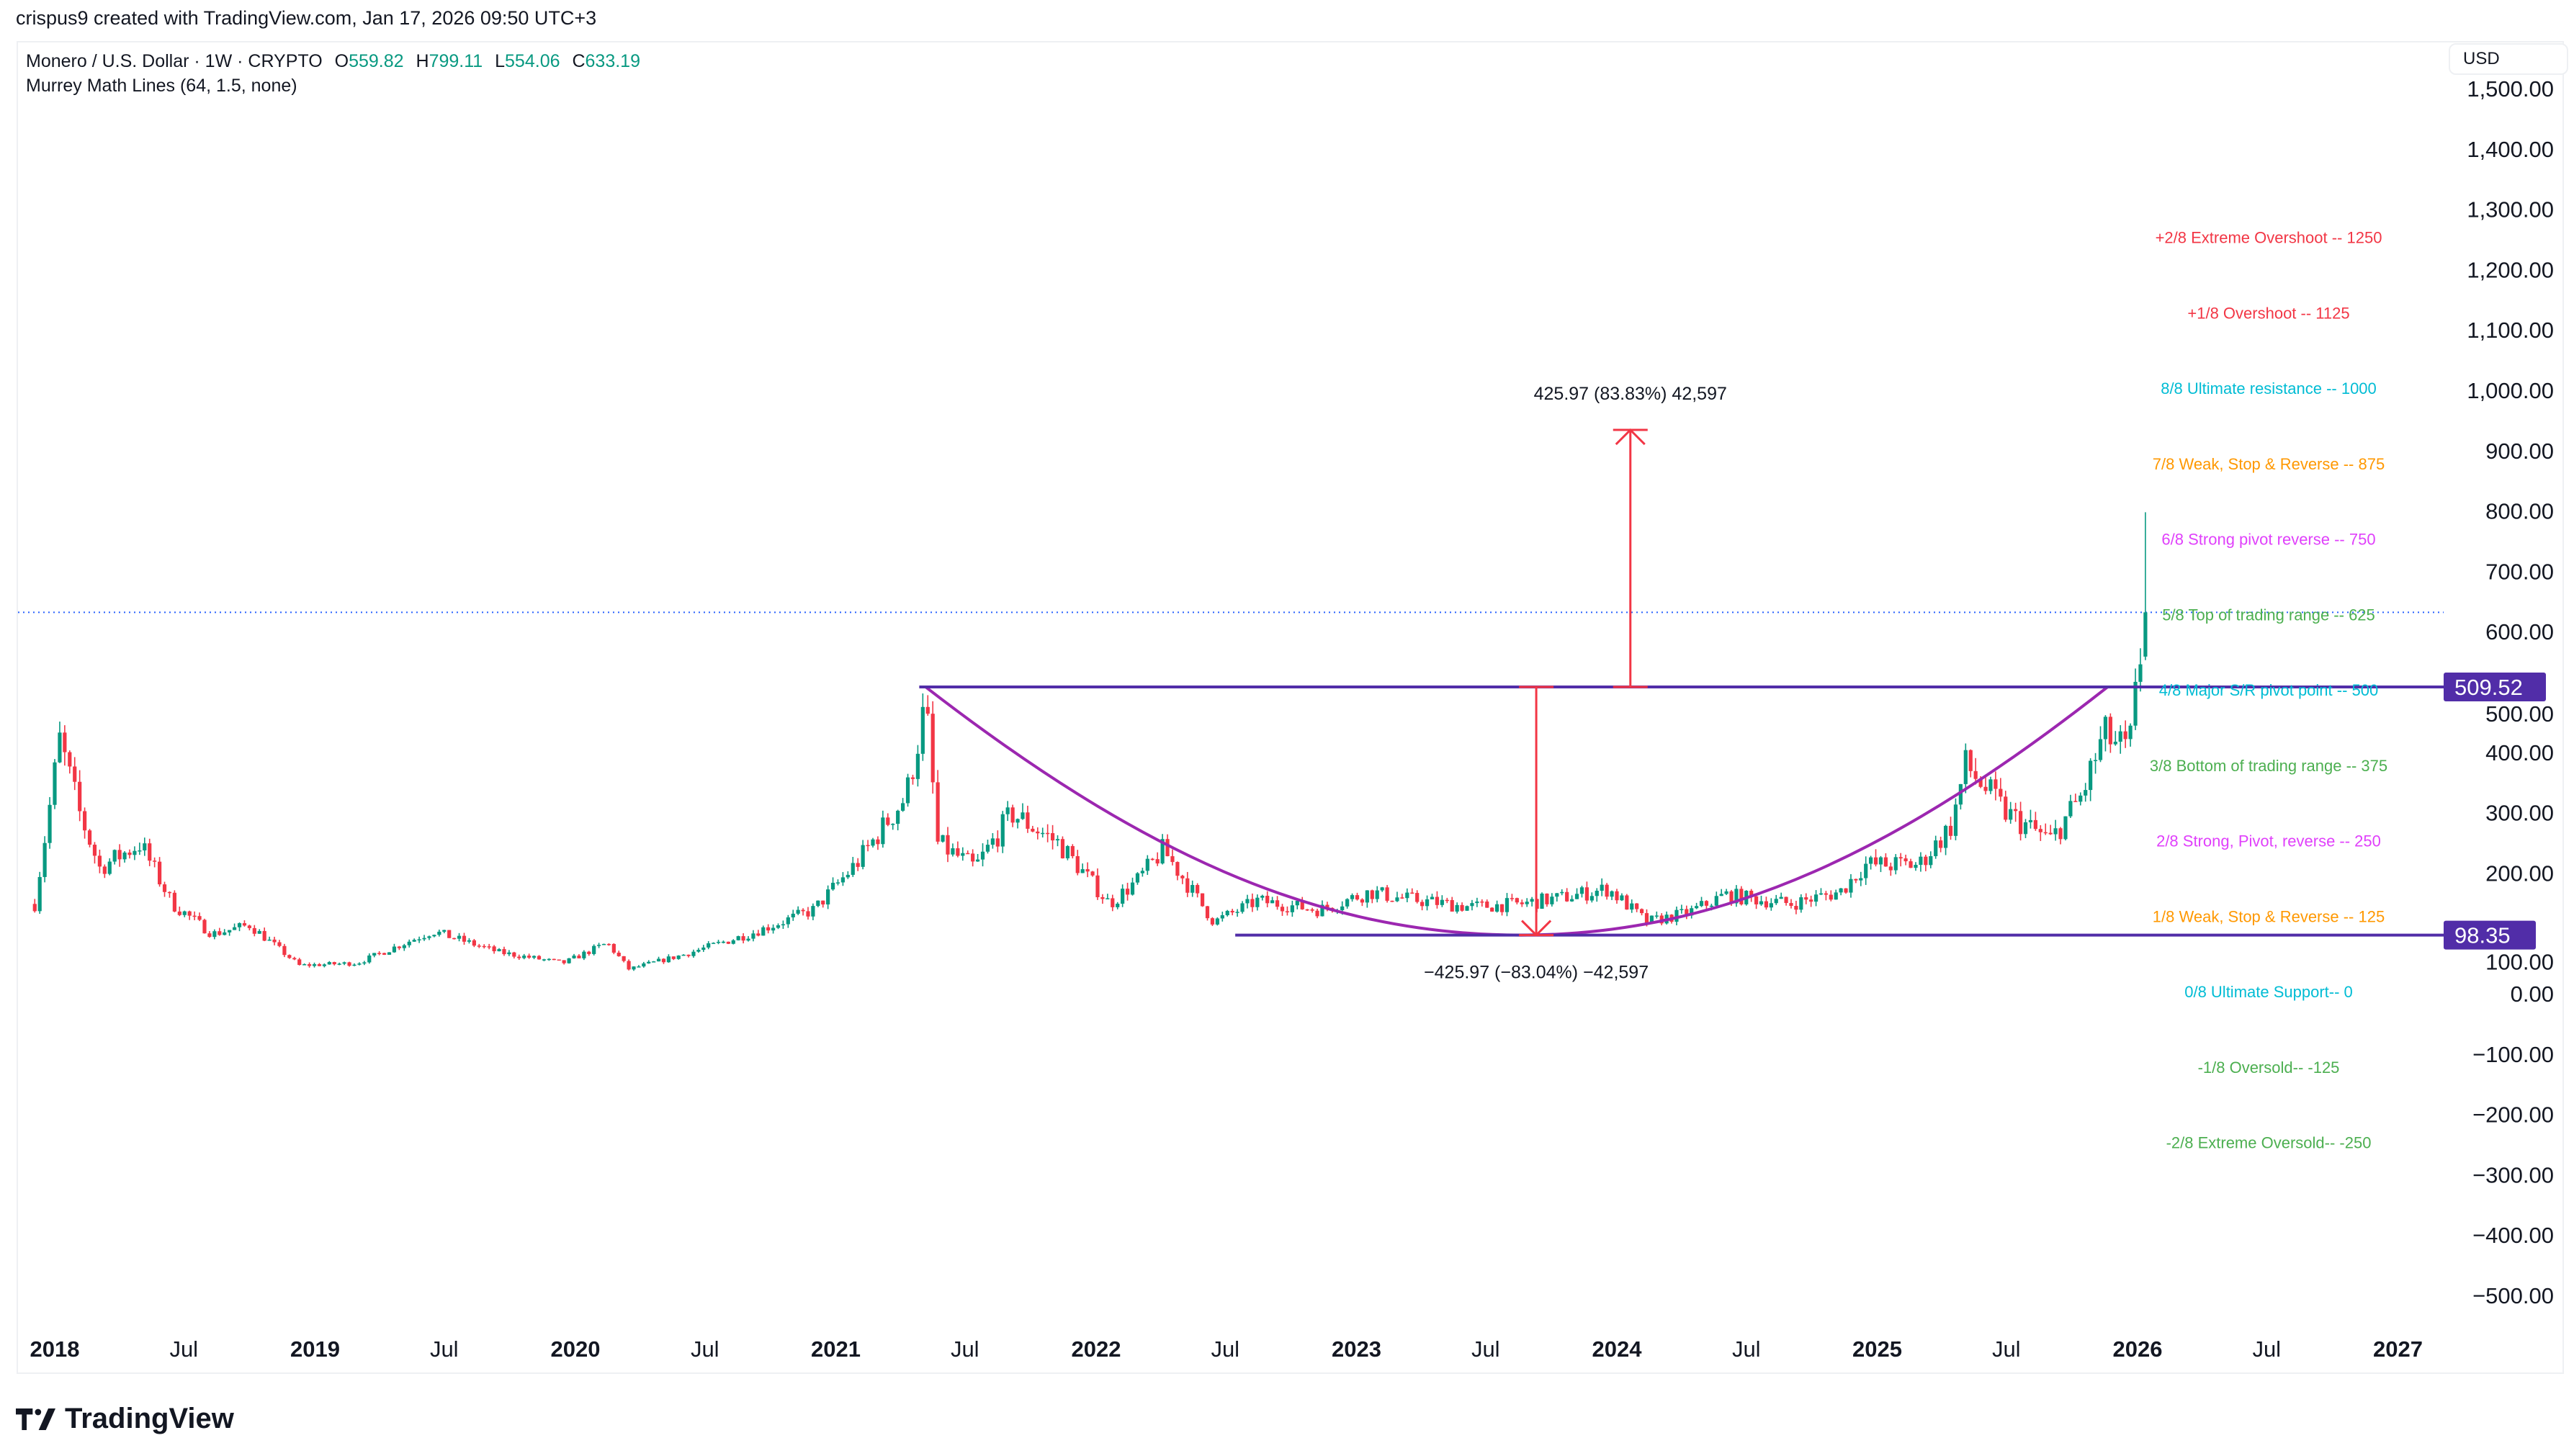  I want to click on currency-button: USD, so click(2509, 59).